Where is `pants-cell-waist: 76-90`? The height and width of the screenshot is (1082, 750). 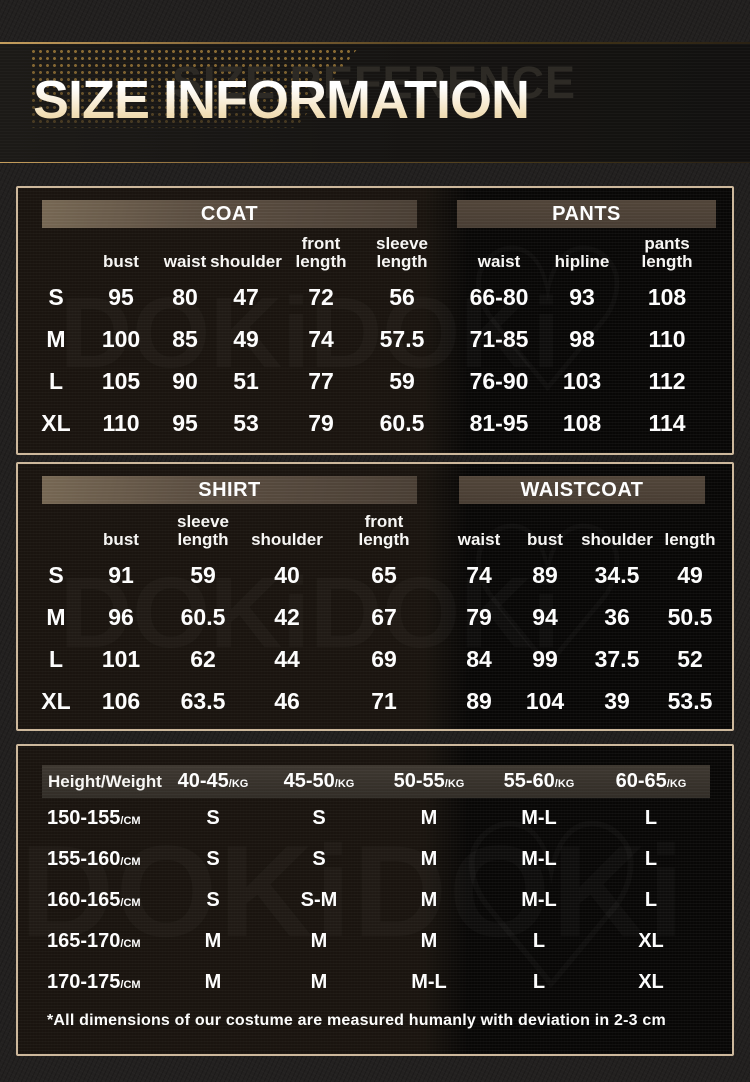 pants-cell-waist: 76-90 is located at coordinates (499, 380).